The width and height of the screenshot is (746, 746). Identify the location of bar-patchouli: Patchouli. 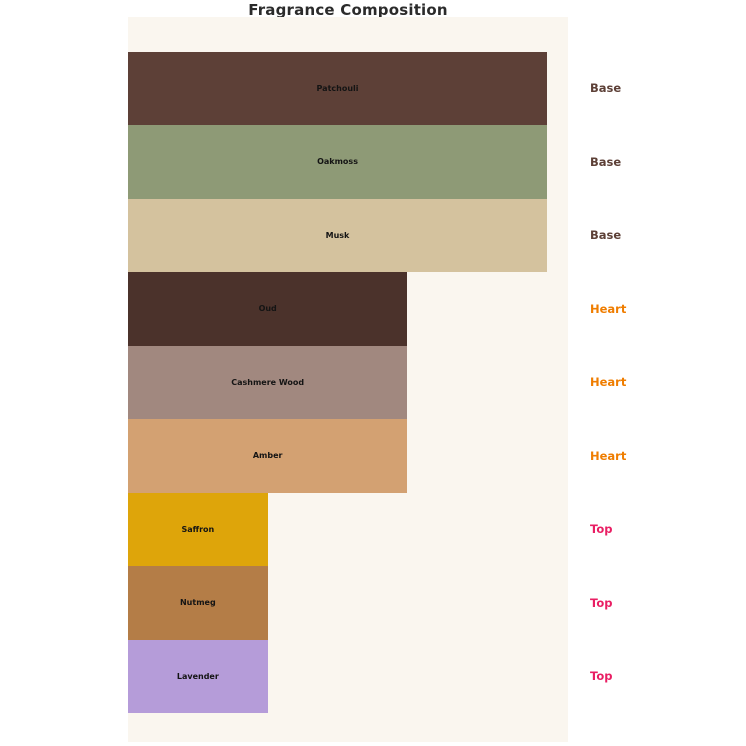
(338, 88).